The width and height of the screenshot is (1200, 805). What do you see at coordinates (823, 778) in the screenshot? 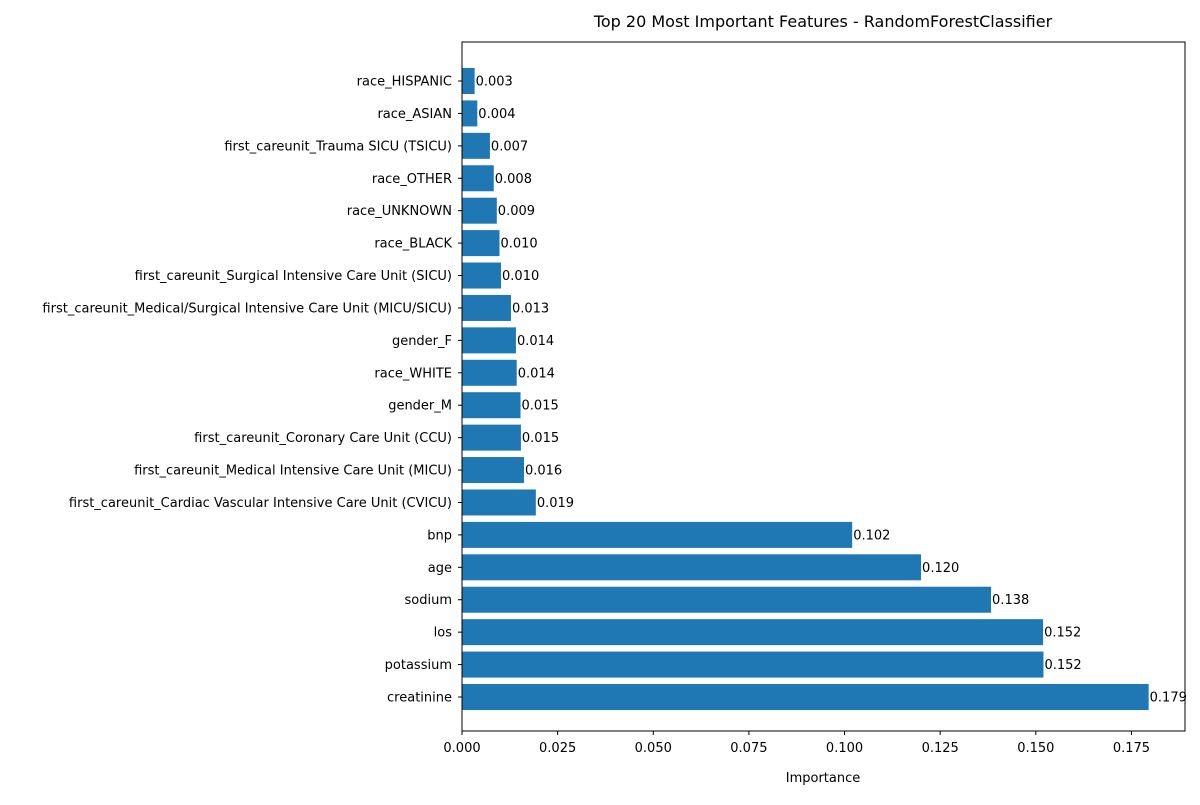
I see `x-axis-label: Importance` at bounding box center [823, 778].